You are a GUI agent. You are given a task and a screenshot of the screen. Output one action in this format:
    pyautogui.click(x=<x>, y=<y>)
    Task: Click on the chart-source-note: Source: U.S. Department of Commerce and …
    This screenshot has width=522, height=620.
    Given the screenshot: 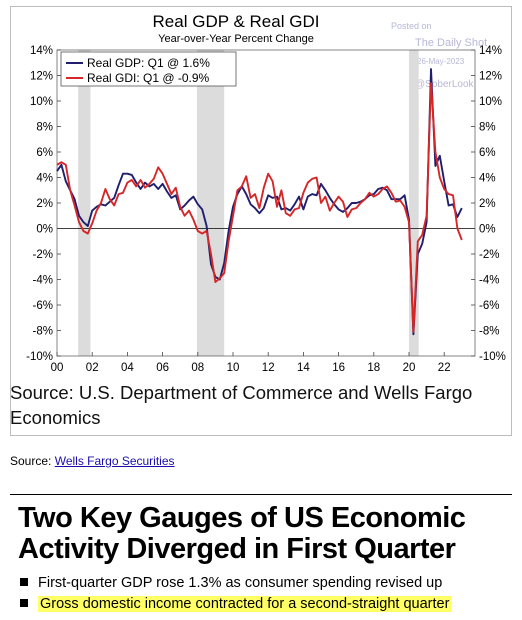 What is the action you would take?
    pyautogui.click(x=241, y=405)
    